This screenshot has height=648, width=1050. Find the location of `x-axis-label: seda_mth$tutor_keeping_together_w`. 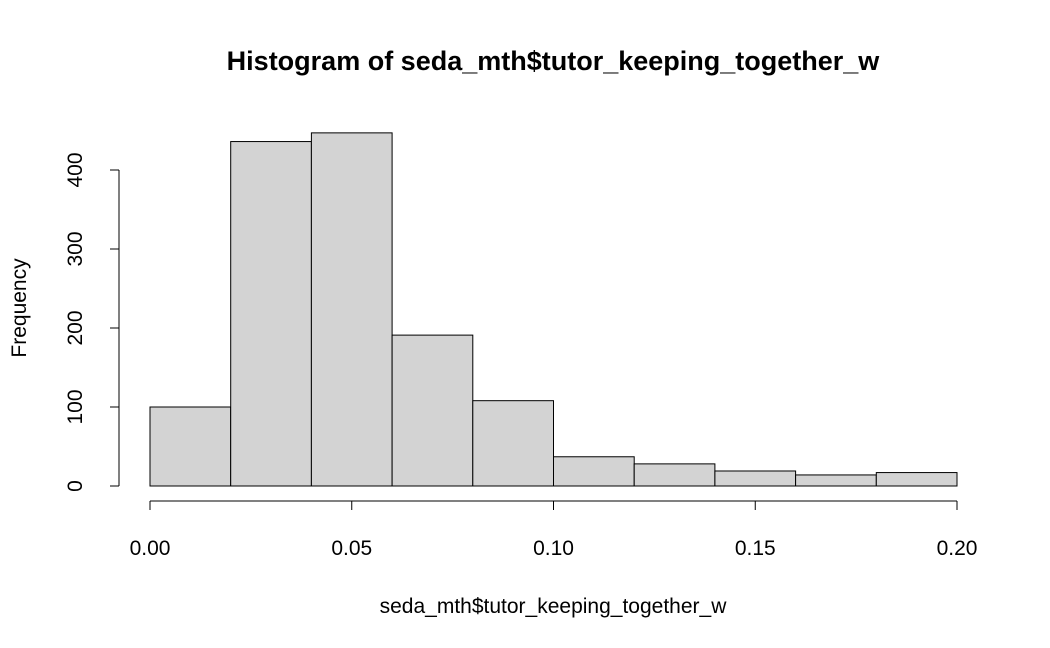

x-axis-label: seda_mth$tutor_keeping_together_w is located at coordinates (554, 606).